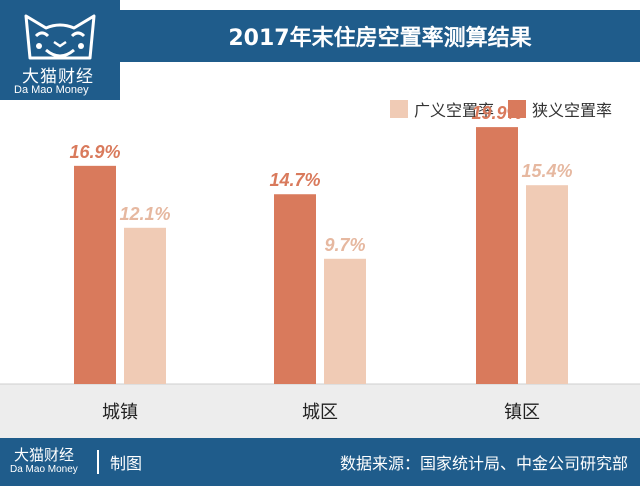 The width and height of the screenshot is (640, 486). Describe the element at coordinates (58, 77) in the screenshot. I see `brand-name-cn: 大猫财经` at that location.